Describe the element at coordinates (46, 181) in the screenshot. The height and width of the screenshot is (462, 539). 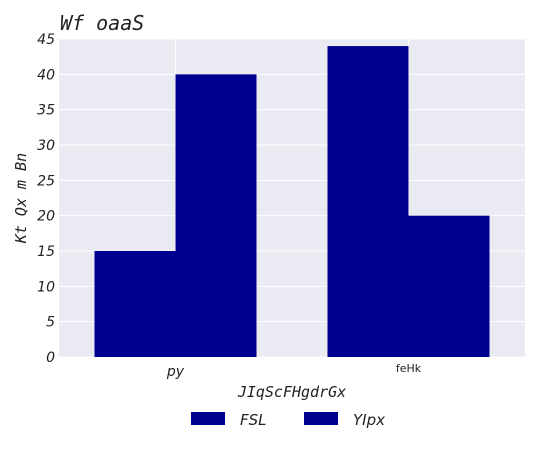
I see `y-tick-label: 25` at that location.